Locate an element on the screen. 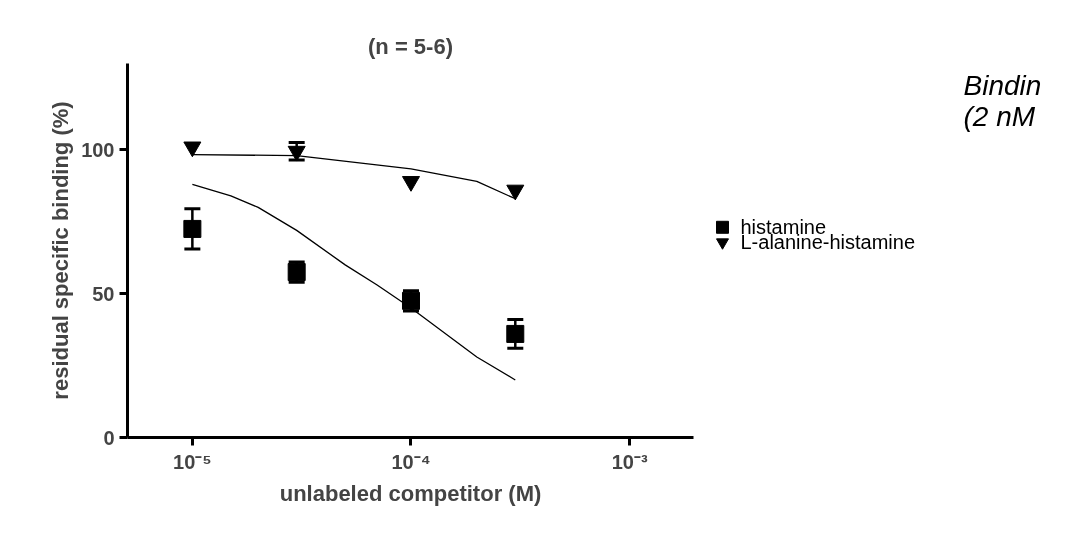  text: Bindin is located at coordinates (1002, 86).